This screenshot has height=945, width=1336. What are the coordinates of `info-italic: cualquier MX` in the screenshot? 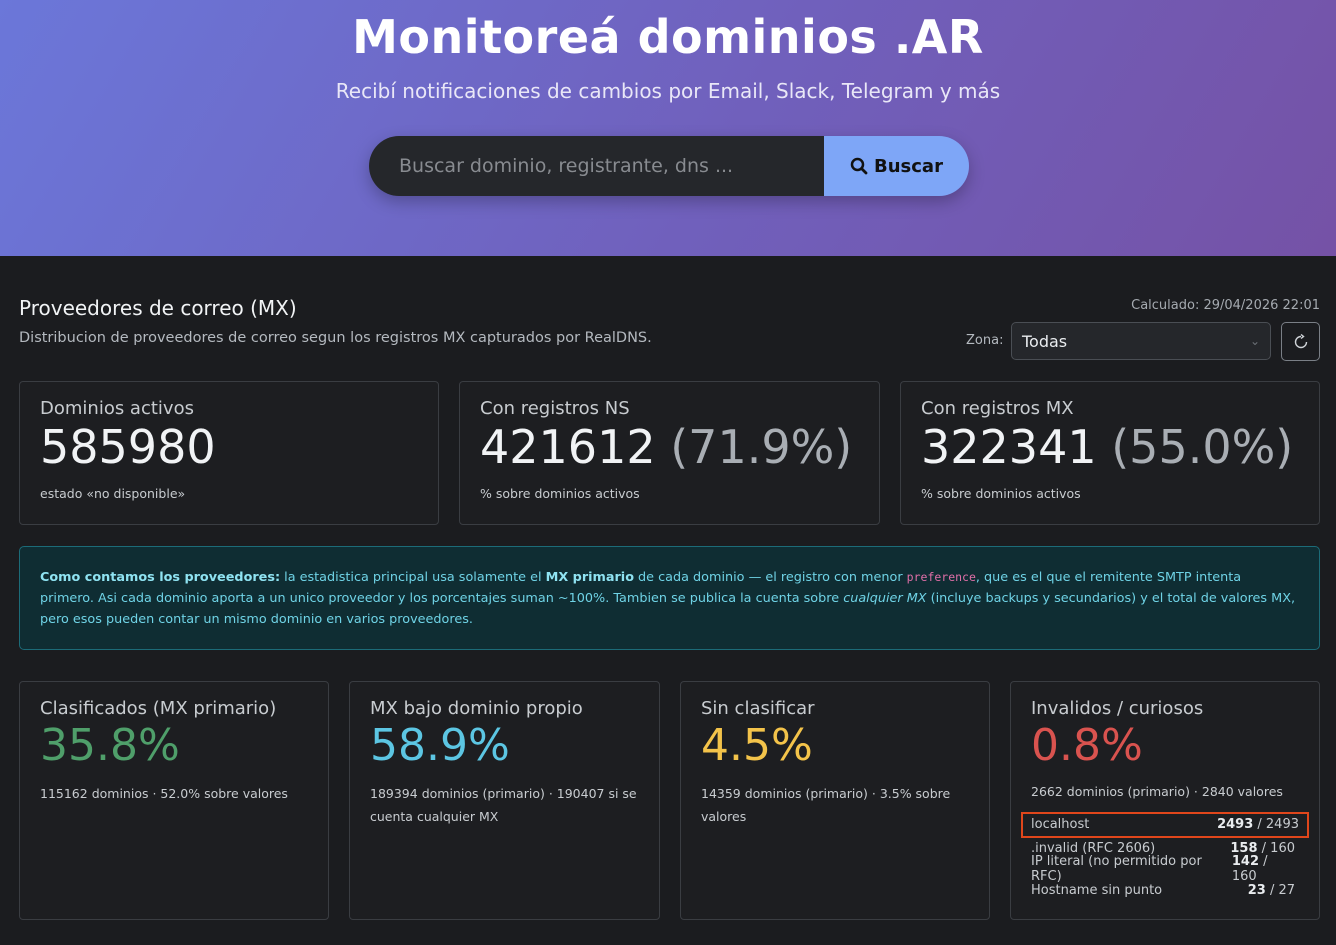 It's located at (885, 599).